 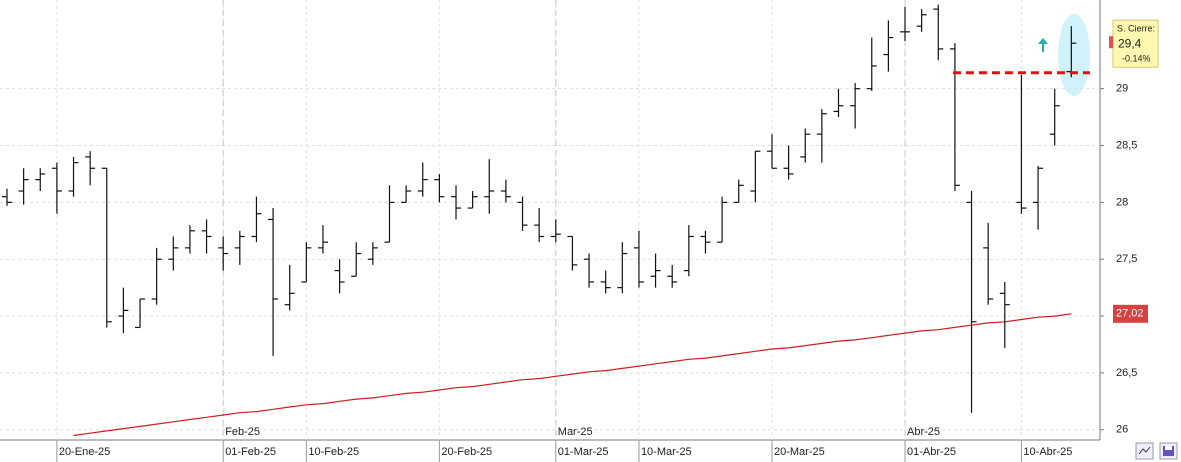 I want to click on up-arrow, so click(x=1043, y=45).